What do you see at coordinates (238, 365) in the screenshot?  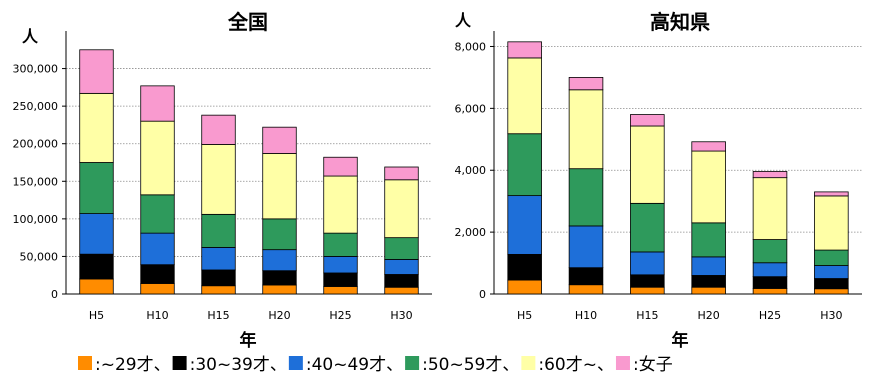 I see `legend-label: :30~39才、` at bounding box center [238, 365].